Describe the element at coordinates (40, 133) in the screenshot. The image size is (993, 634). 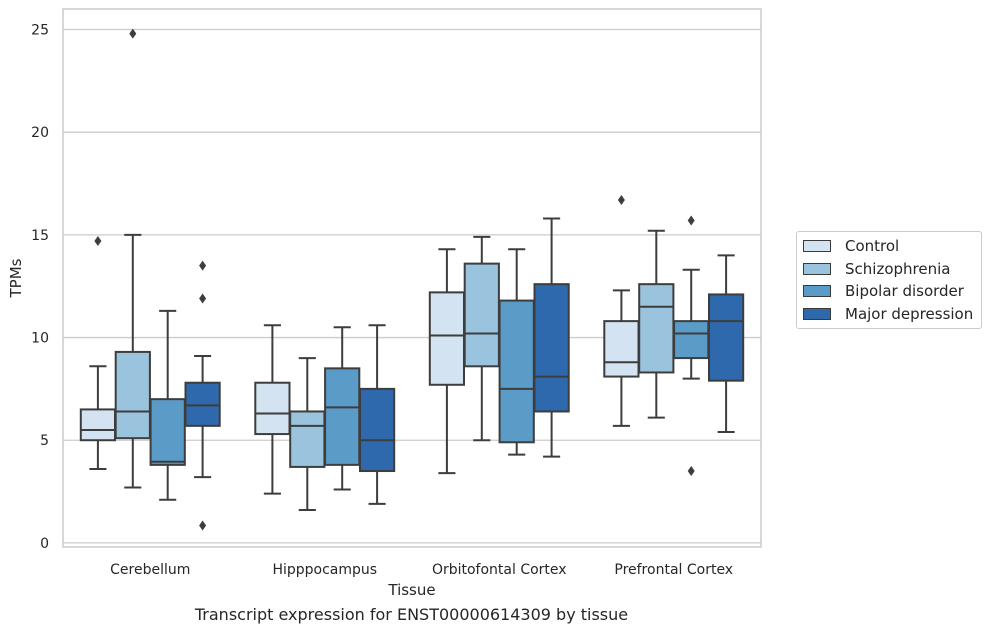
I see `y-tick-label: 20` at that location.